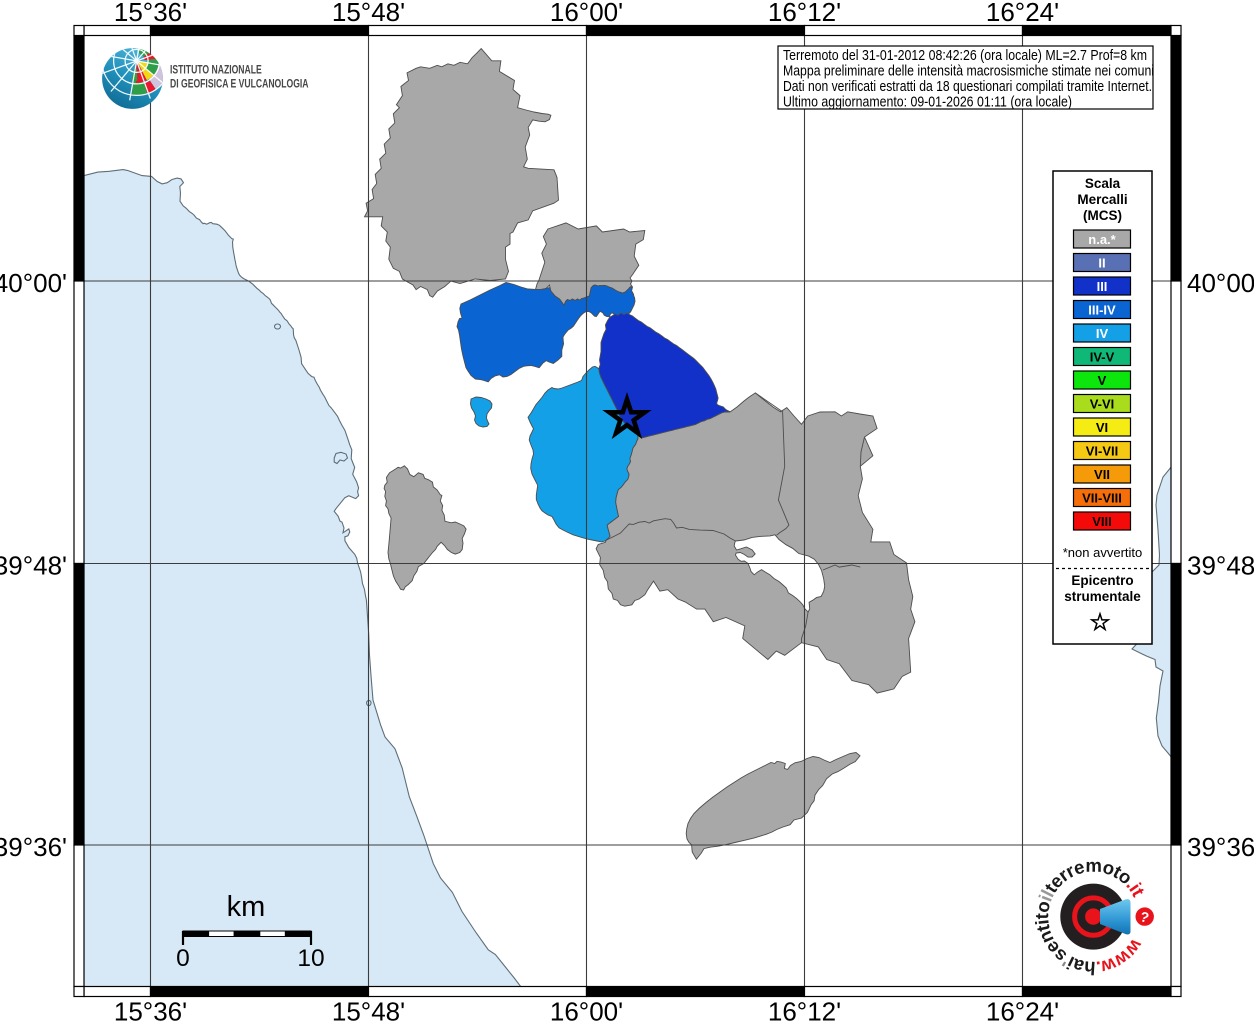 The height and width of the screenshot is (1029, 1254). I want to click on svg-text: DI GEOFISICA E VULCANOLOGIA, so click(239, 84).